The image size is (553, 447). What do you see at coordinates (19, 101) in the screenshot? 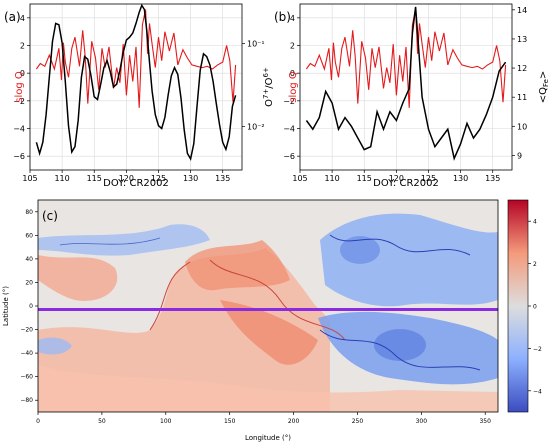
I see `a-ytick-label: −2` at bounding box center [19, 101].